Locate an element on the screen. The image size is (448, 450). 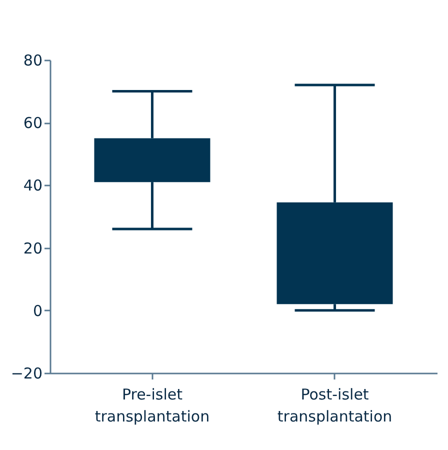
y-tick-label: 60 is located at coordinates (32, 123).